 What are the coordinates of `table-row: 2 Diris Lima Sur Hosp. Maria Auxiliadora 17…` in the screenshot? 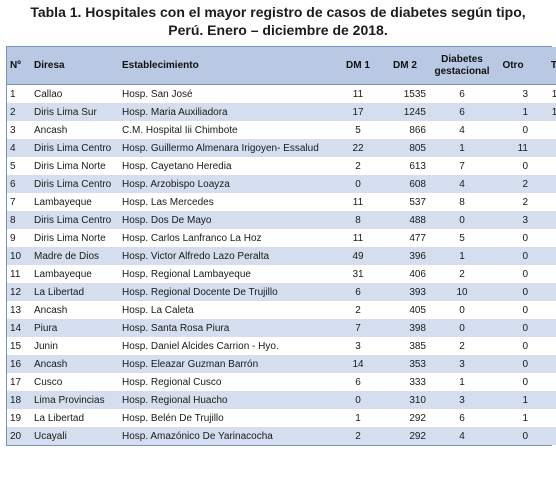 It's located at (281, 112).